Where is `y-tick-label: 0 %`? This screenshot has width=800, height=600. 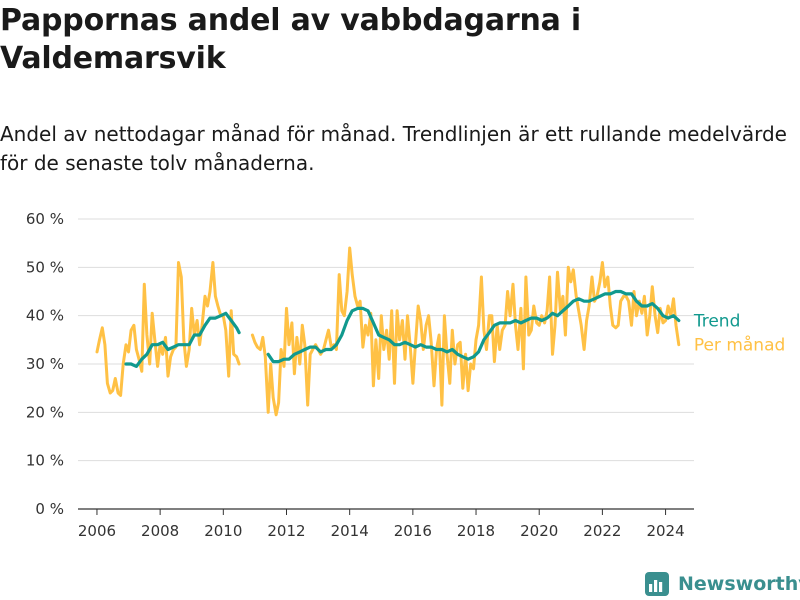
y-tick-label: 0 % is located at coordinates (49, 509).